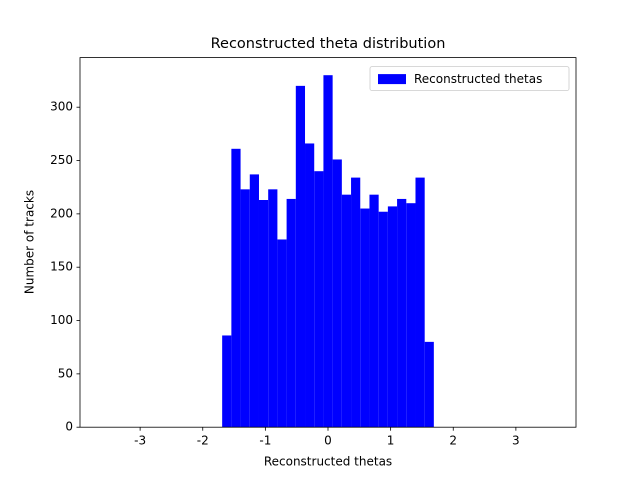 The width and height of the screenshot is (640, 480). What do you see at coordinates (65, 373) in the screenshot?
I see `y-tick-label: 50` at bounding box center [65, 373].